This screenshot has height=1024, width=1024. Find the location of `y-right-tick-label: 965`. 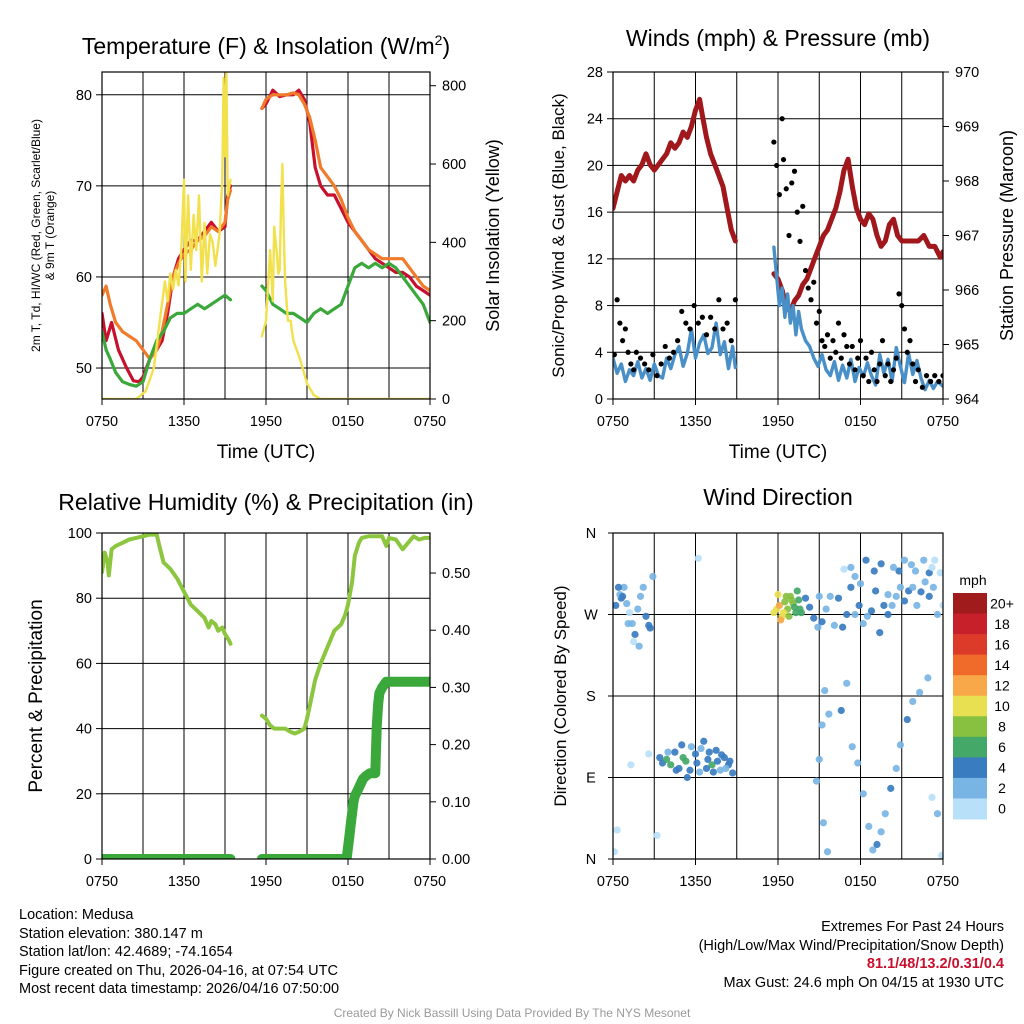

y-right-tick-label: 965 is located at coordinates (967, 346).